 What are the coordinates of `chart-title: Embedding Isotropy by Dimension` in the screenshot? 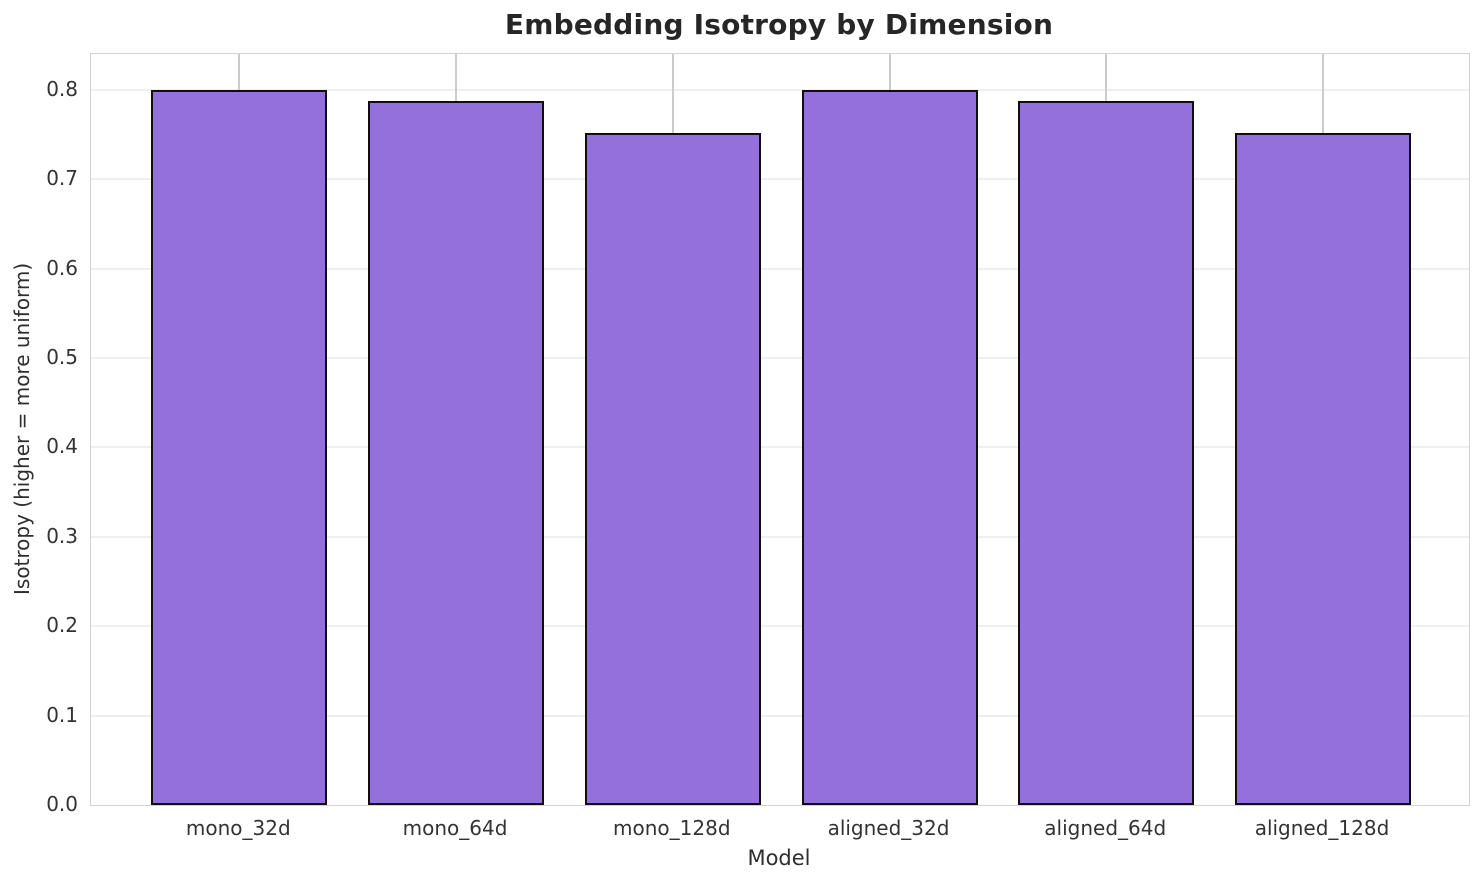 It's located at (779, 24).